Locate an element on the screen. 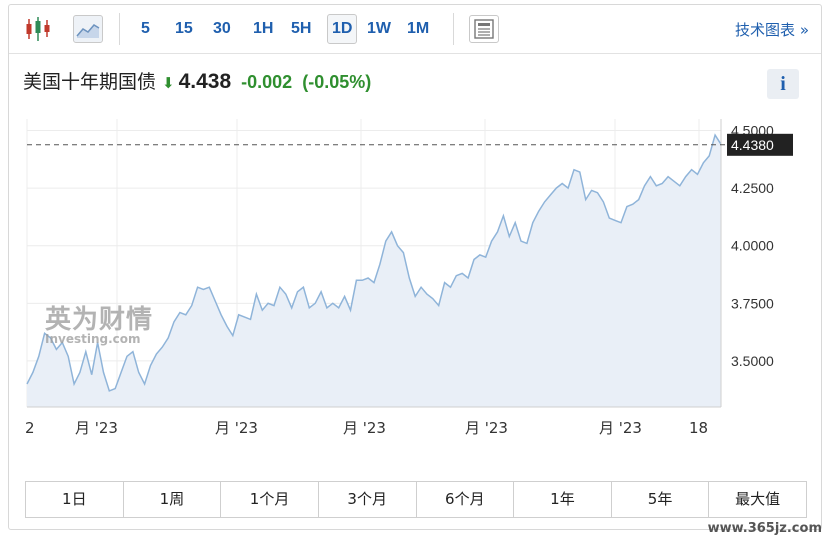 This screenshot has width=830, height=542. range-1y: 1年 is located at coordinates (563, 499).